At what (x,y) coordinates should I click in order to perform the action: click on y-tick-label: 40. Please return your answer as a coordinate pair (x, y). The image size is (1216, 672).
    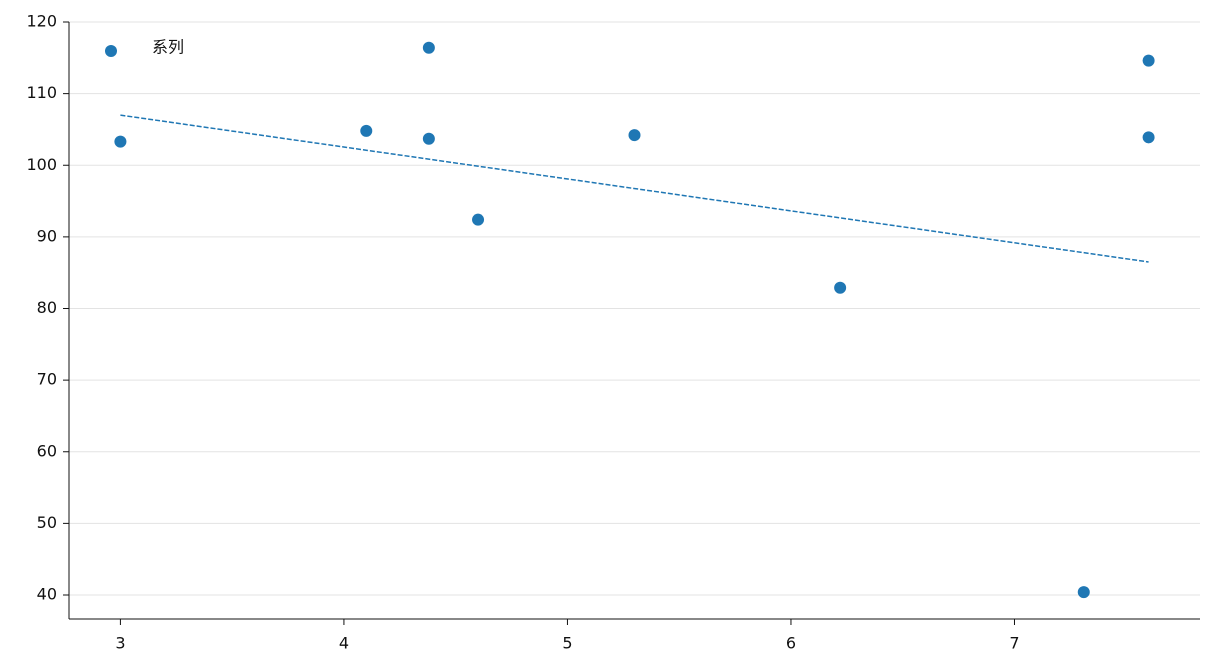
    Looking at the image, I should click on (47, 594).